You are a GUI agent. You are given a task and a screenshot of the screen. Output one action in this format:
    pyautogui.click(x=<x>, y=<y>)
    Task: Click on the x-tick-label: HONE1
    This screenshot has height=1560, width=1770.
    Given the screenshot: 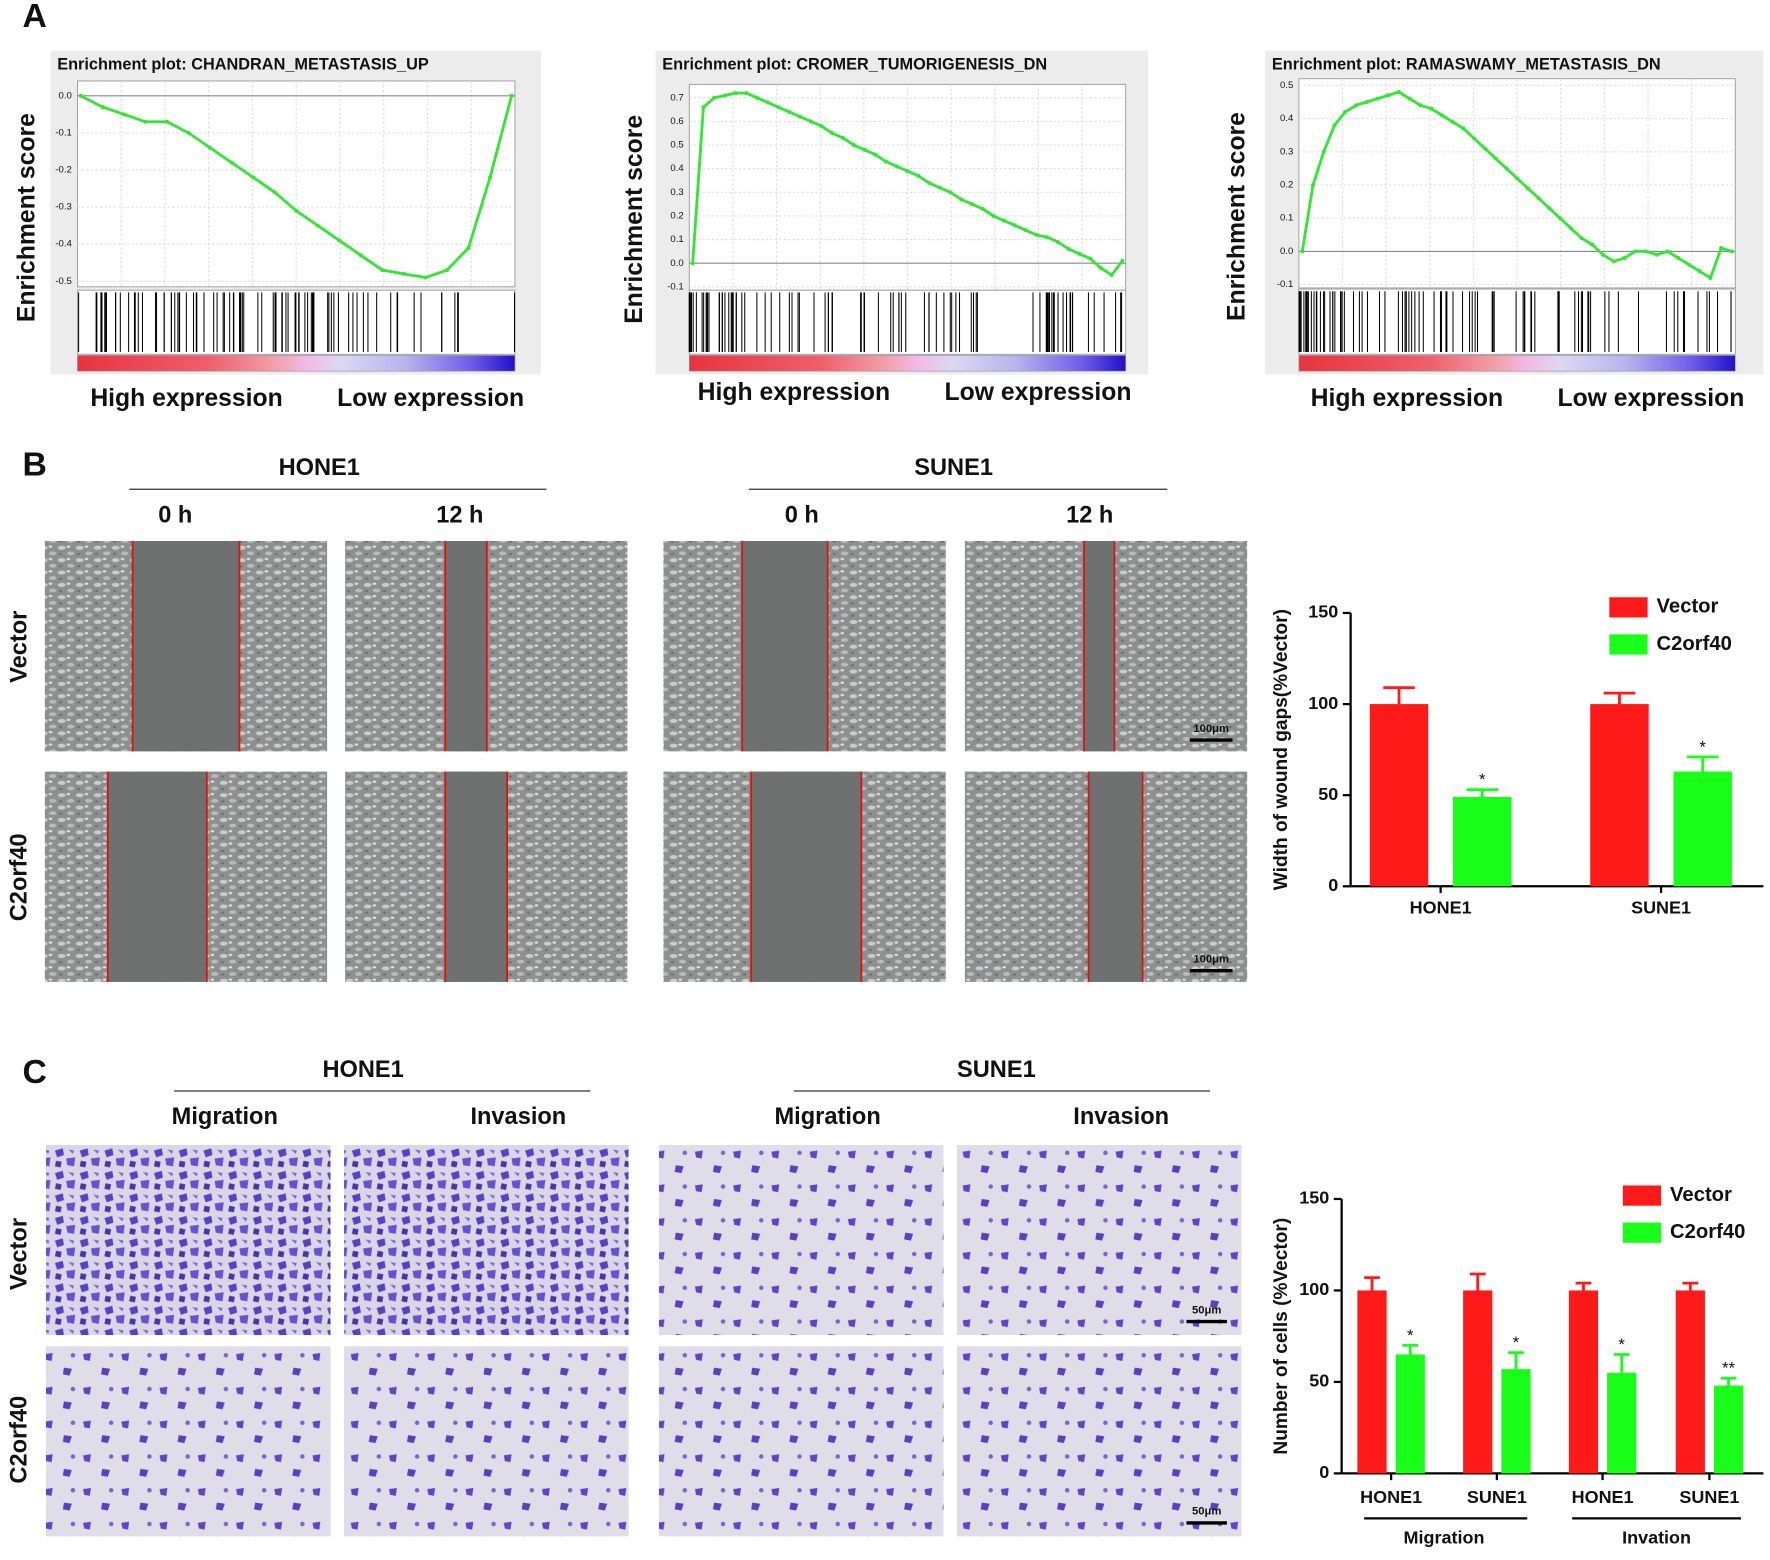 What is the action you would take?
    pyautogui.click(x=1441, y=908)
    